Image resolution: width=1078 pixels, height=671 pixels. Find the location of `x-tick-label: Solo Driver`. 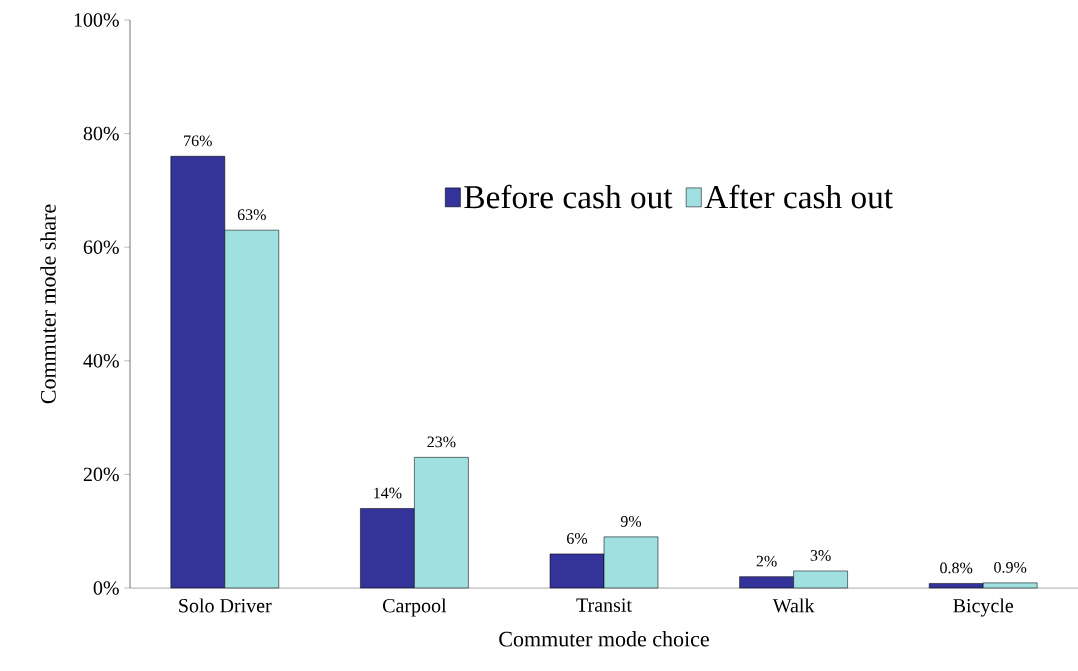

x-tick-label: Solo Driver is located at coordinates (225, 605).